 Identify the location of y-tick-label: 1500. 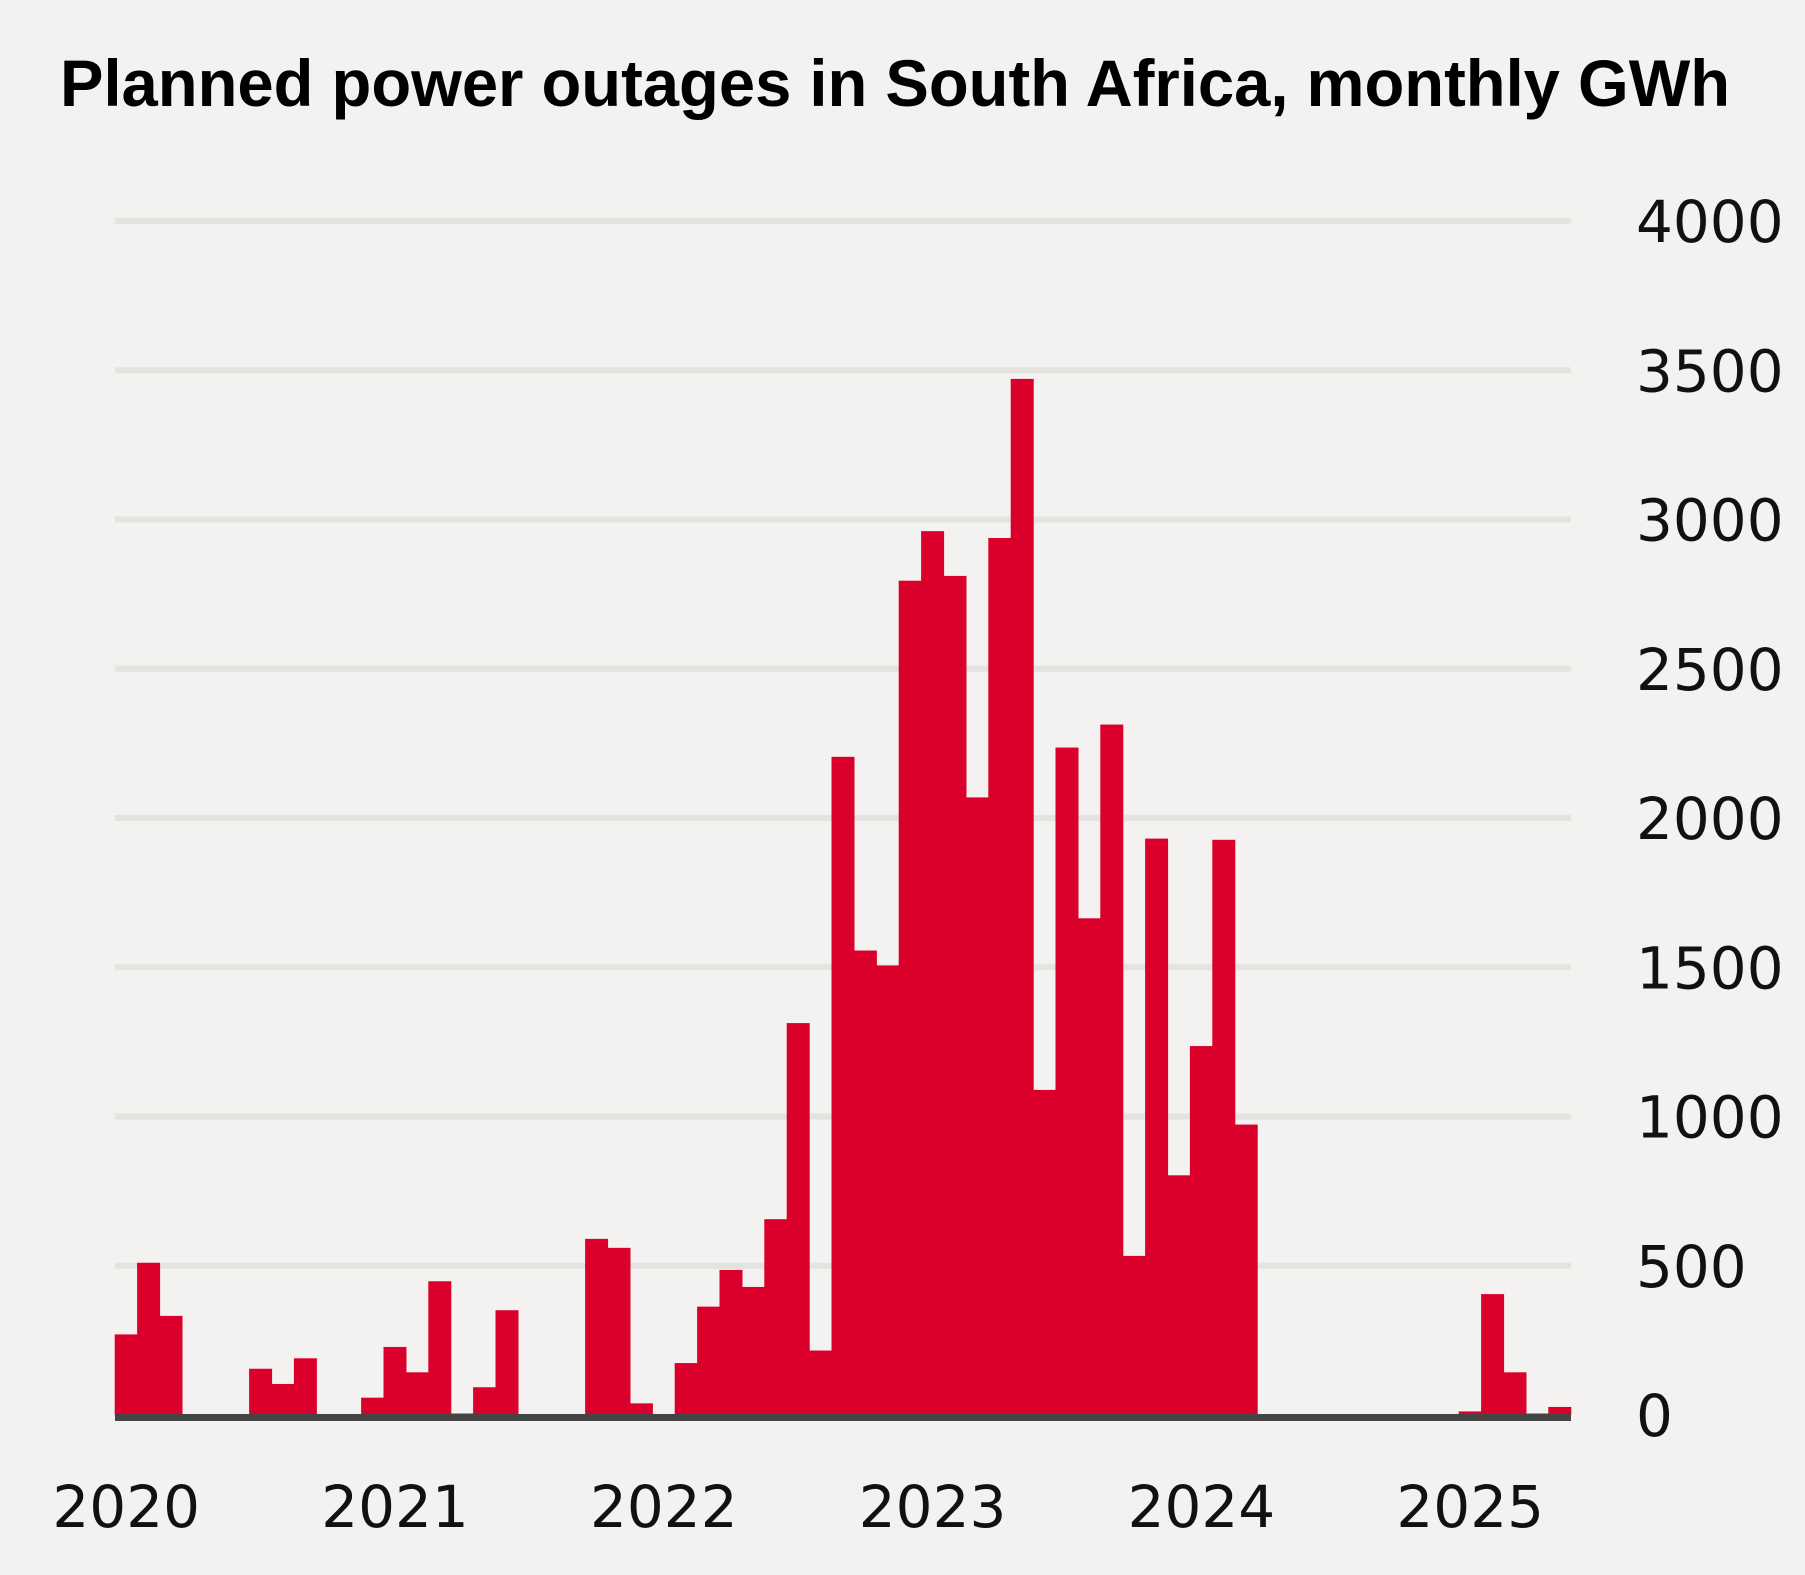
(1710, 968).